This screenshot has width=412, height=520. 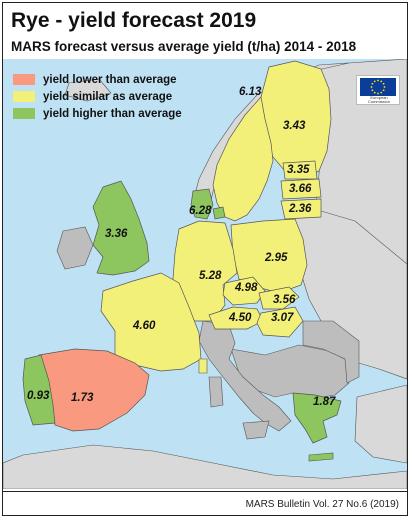 I want to click on legend-item-similar: yield similar as average, so click(x=97, y=96).